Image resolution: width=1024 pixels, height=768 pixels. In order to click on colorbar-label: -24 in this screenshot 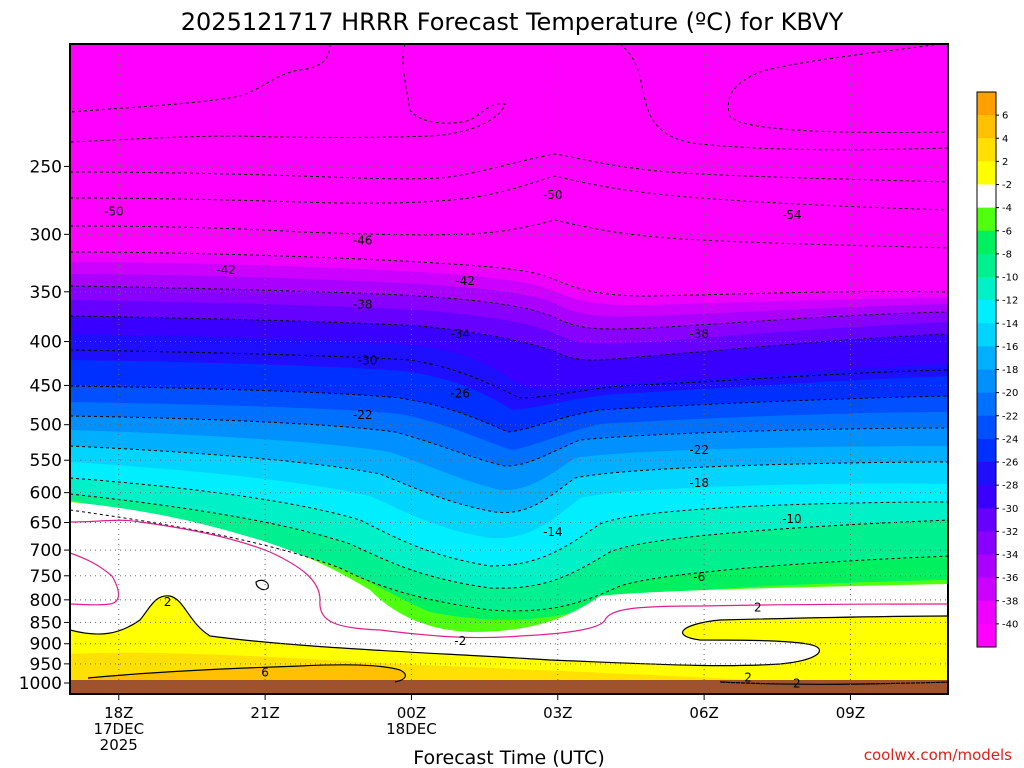, I will do `click(1010, 439)`.